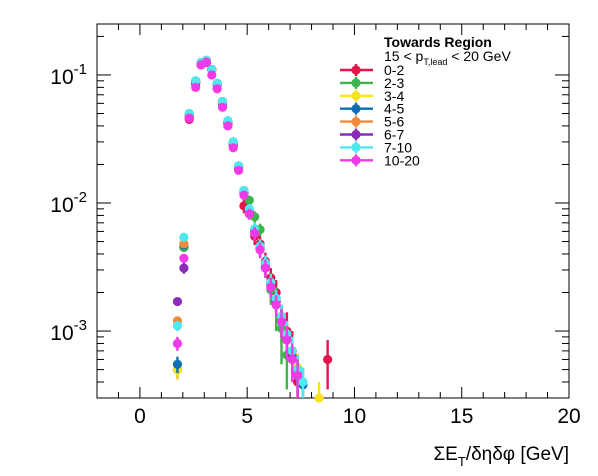 The image size is (598, 476). What do you see at coordinates (372, 83) in the screenshot?
I see `legend-entry: 2-3` at bounding box center [372, 83].